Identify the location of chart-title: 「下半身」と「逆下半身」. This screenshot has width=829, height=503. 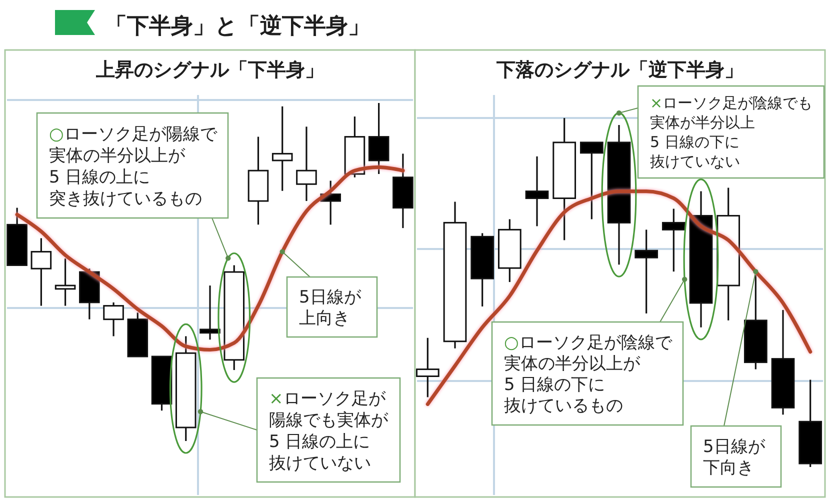
(237, 26).